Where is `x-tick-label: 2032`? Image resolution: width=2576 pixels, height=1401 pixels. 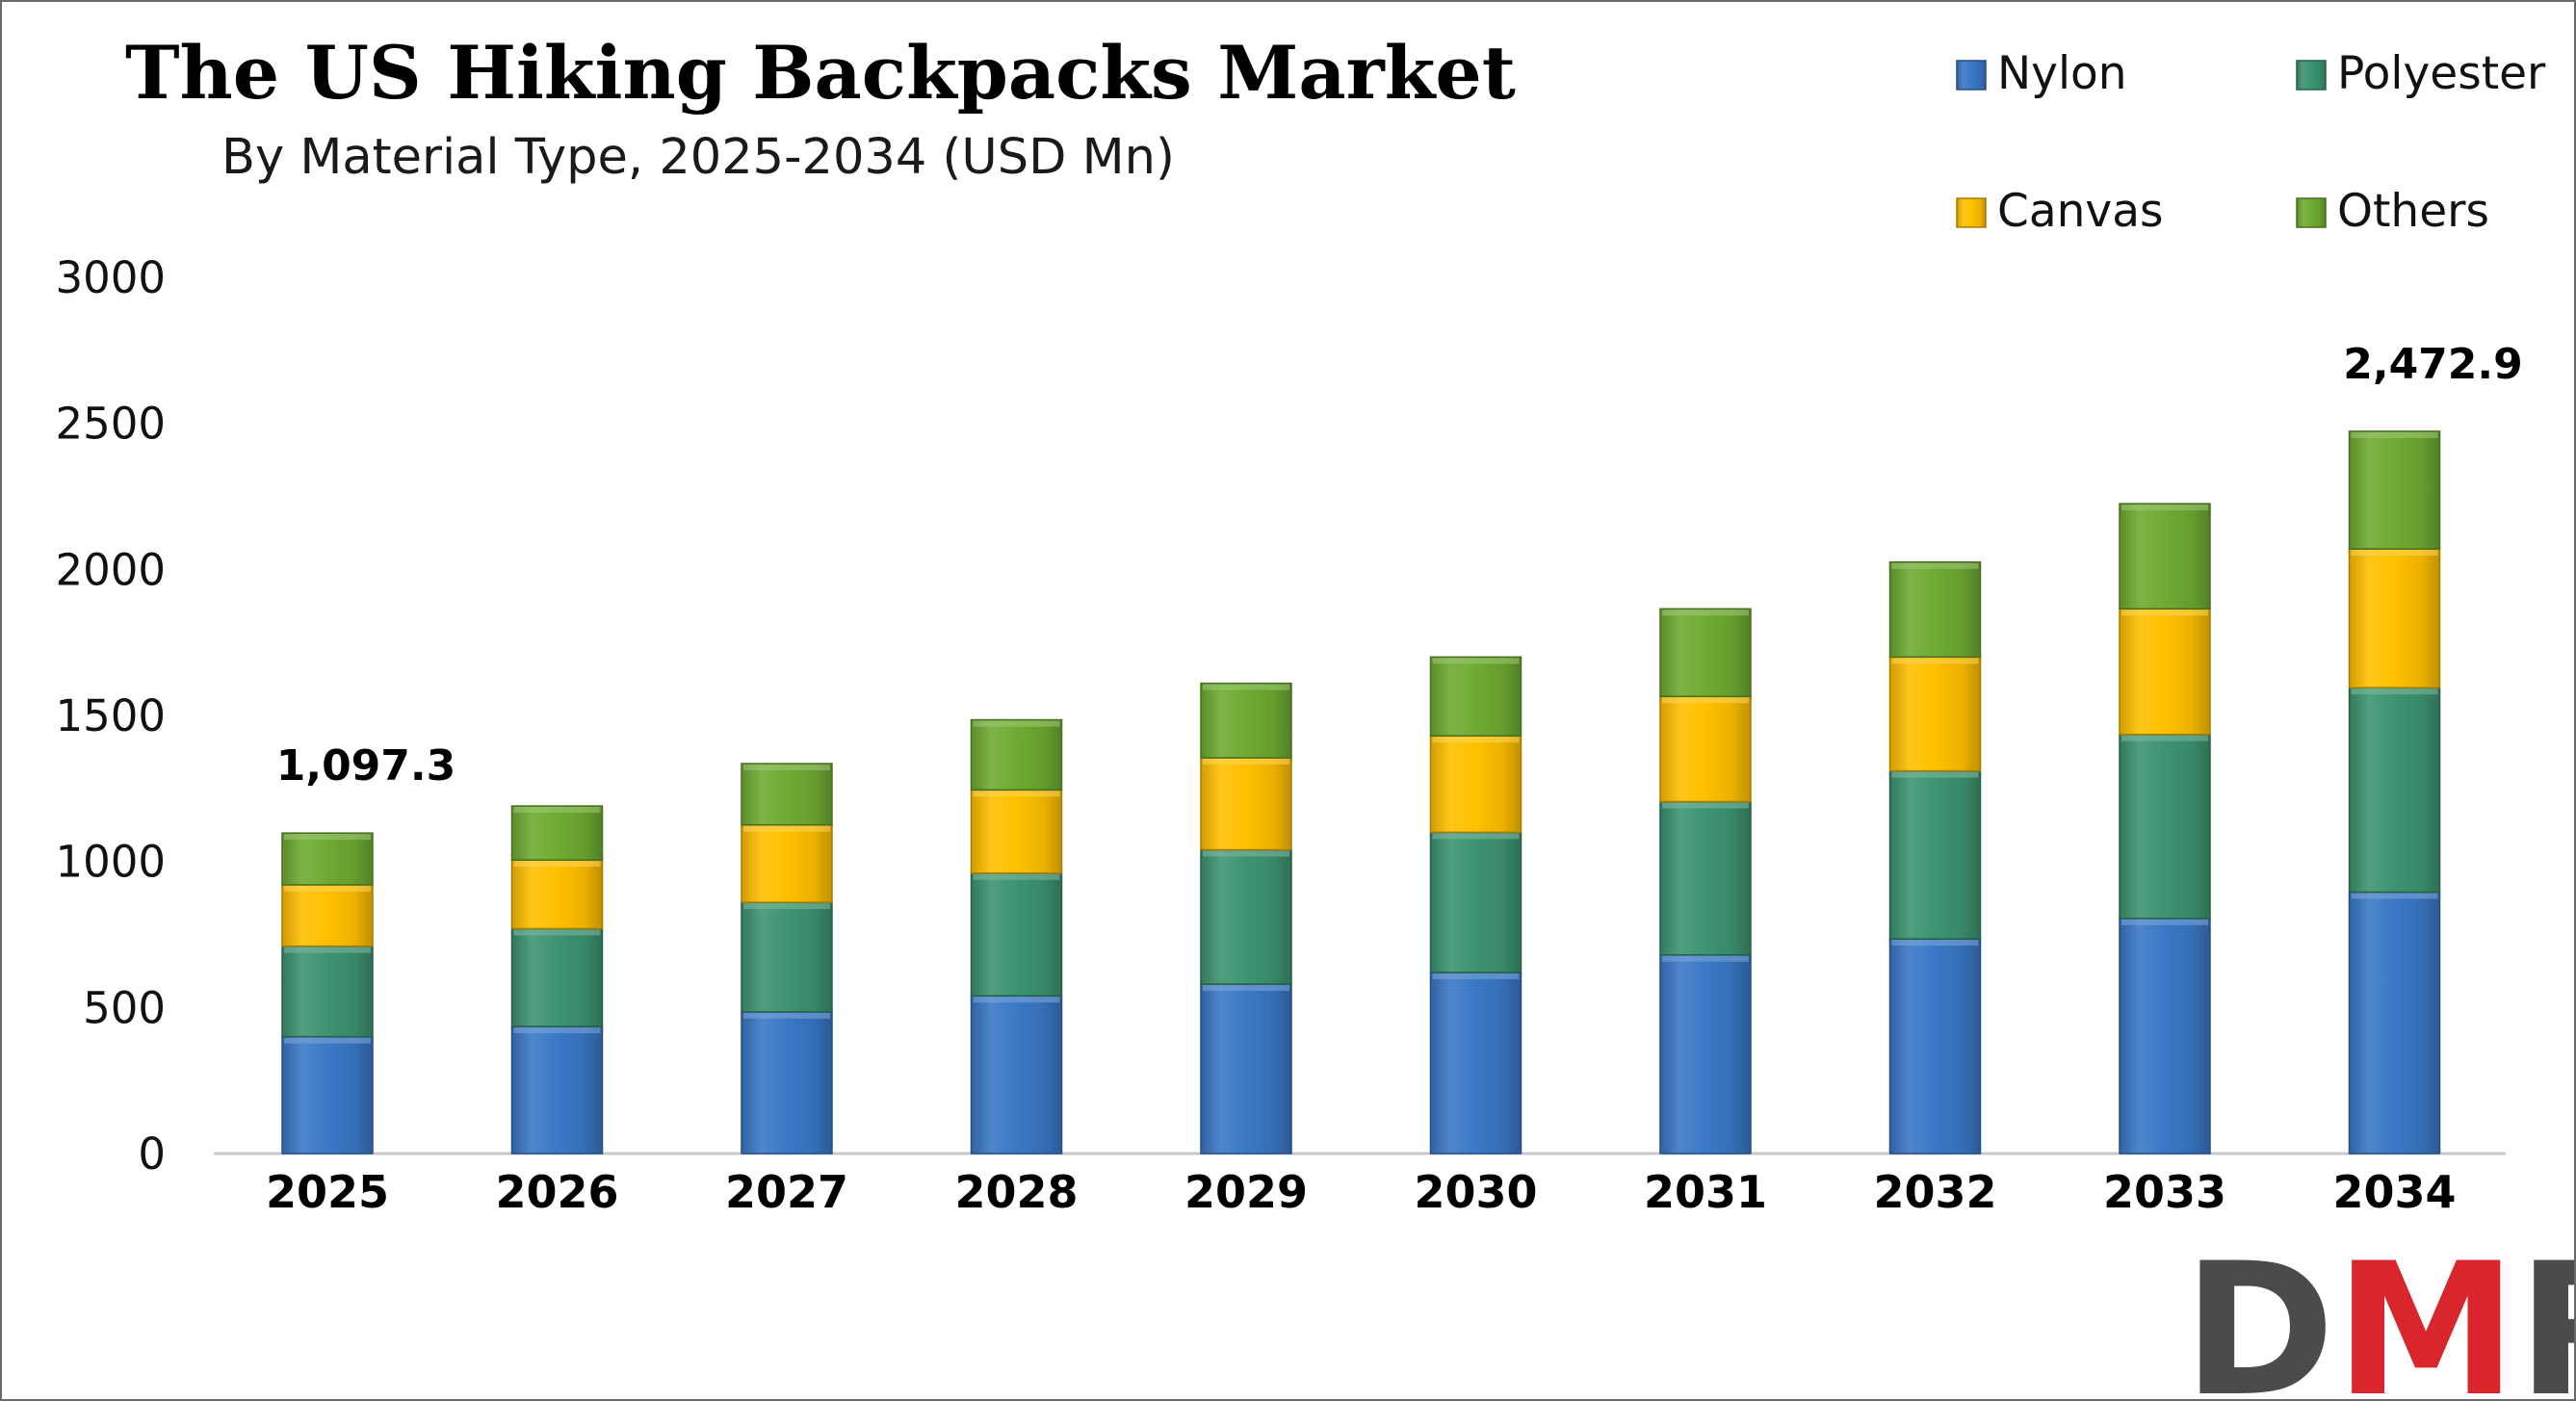
x-tick-label: 2032 is located at coordinates (1934, 1192).